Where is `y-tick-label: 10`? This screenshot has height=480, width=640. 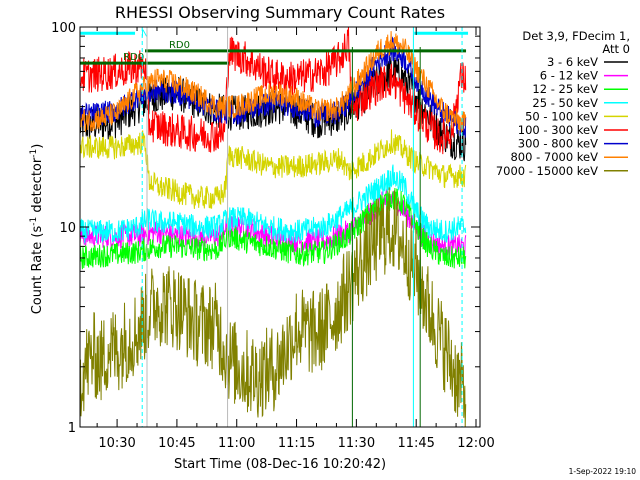 y-tick-label: 10 is located at coordinates (67, 228).